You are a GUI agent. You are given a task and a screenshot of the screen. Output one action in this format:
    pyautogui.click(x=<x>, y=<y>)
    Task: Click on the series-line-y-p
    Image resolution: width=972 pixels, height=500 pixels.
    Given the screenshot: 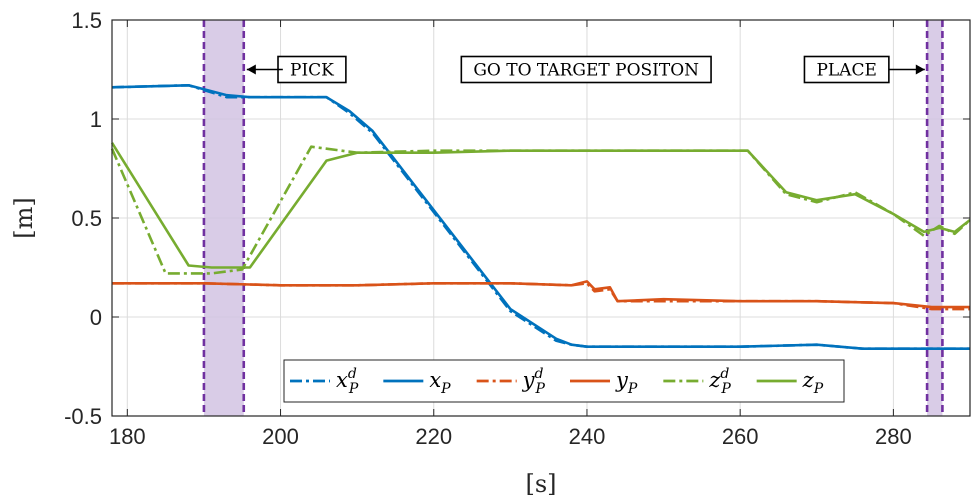 What is the action you would take?
    pyautogui.click(x=541, y=294)
    